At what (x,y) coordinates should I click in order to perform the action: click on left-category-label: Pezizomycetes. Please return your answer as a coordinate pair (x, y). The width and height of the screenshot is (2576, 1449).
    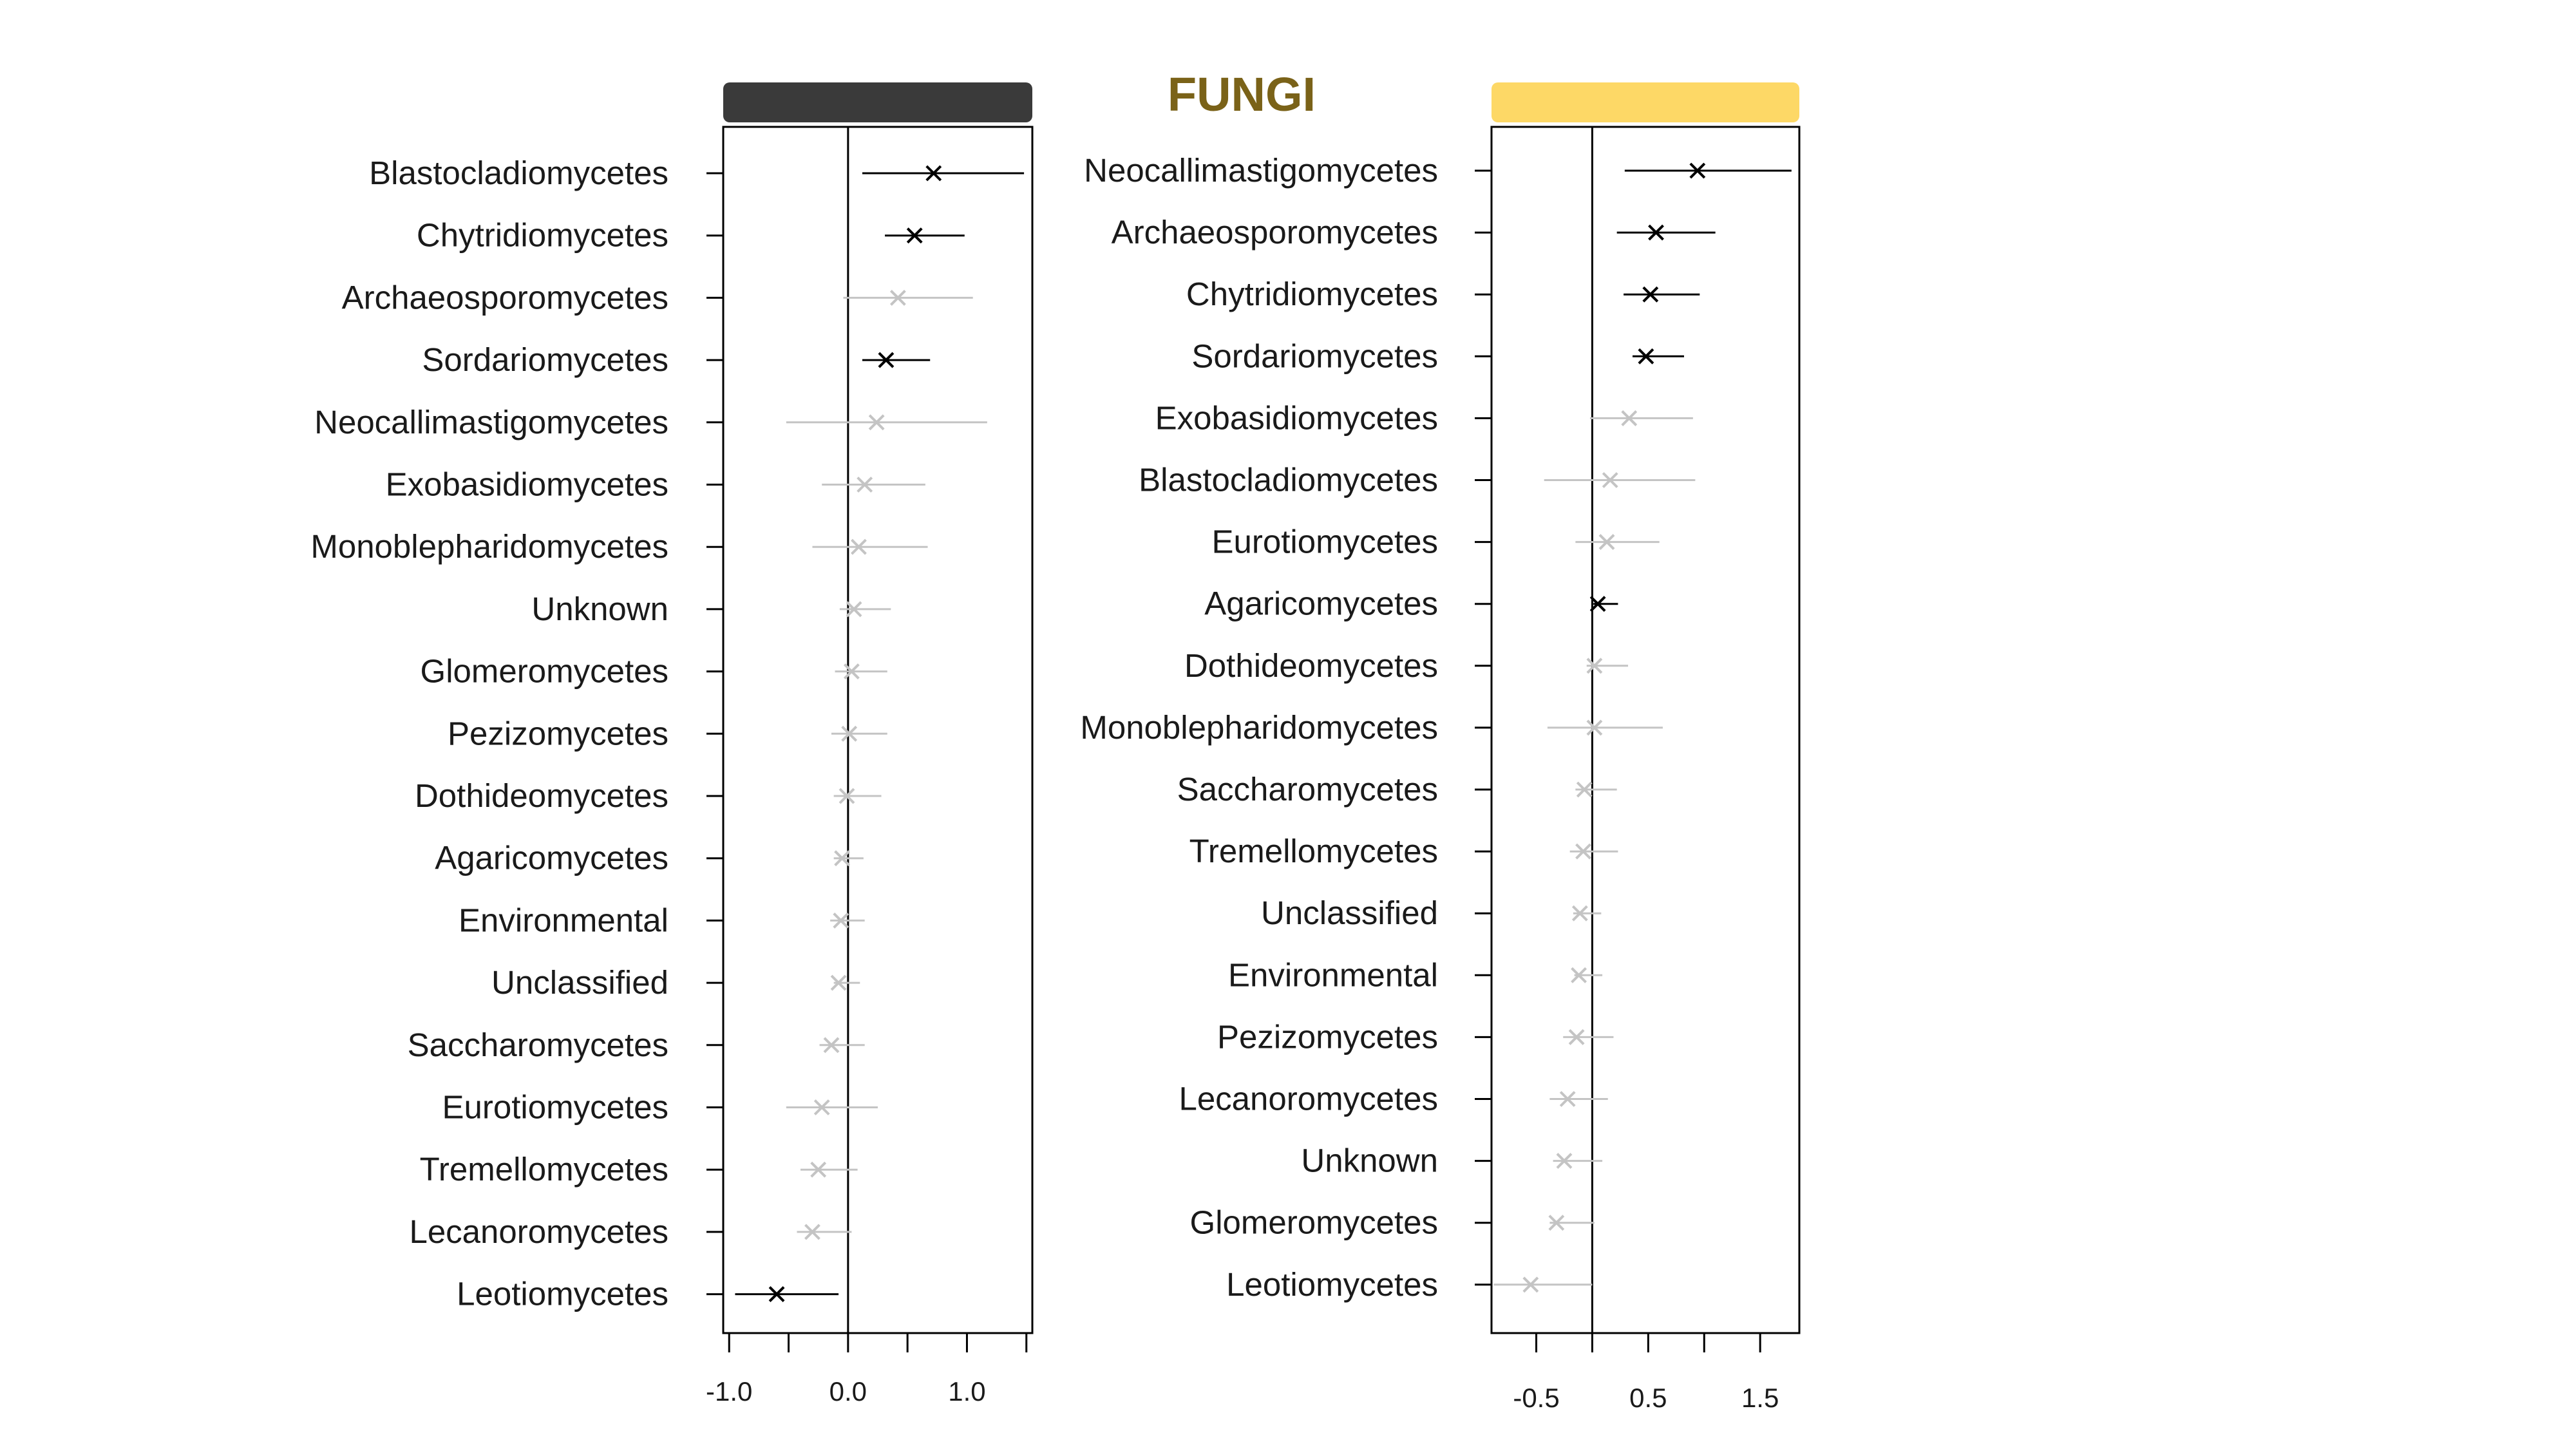
    Looking at the image, I should click on (558, 733).